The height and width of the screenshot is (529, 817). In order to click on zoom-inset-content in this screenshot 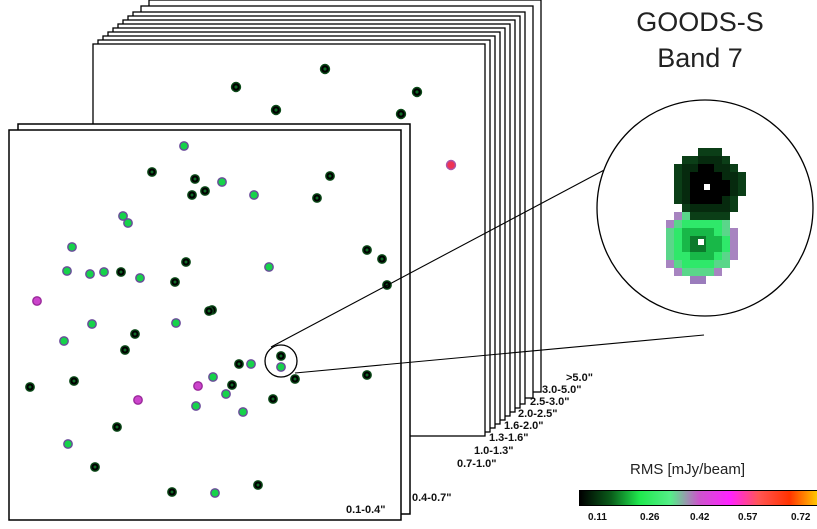, I will do `click(706, 216)`.